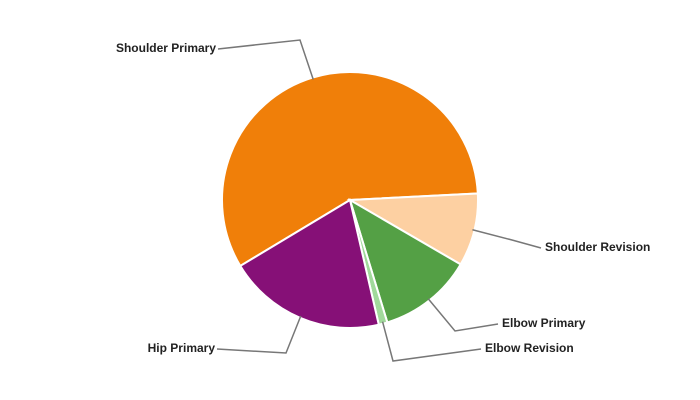 The height and width of the screenshot is (400, 700). Describe the element at coordinates (529, 348) in the screenshot. I see `slice-label: Elbow Revision` at that location.